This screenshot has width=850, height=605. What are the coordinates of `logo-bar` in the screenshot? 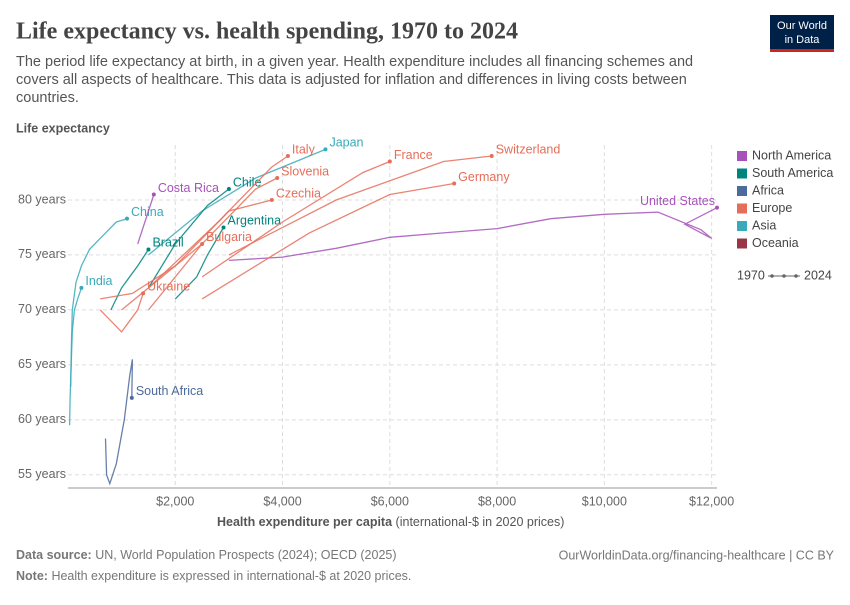 It's located at (802, 50).